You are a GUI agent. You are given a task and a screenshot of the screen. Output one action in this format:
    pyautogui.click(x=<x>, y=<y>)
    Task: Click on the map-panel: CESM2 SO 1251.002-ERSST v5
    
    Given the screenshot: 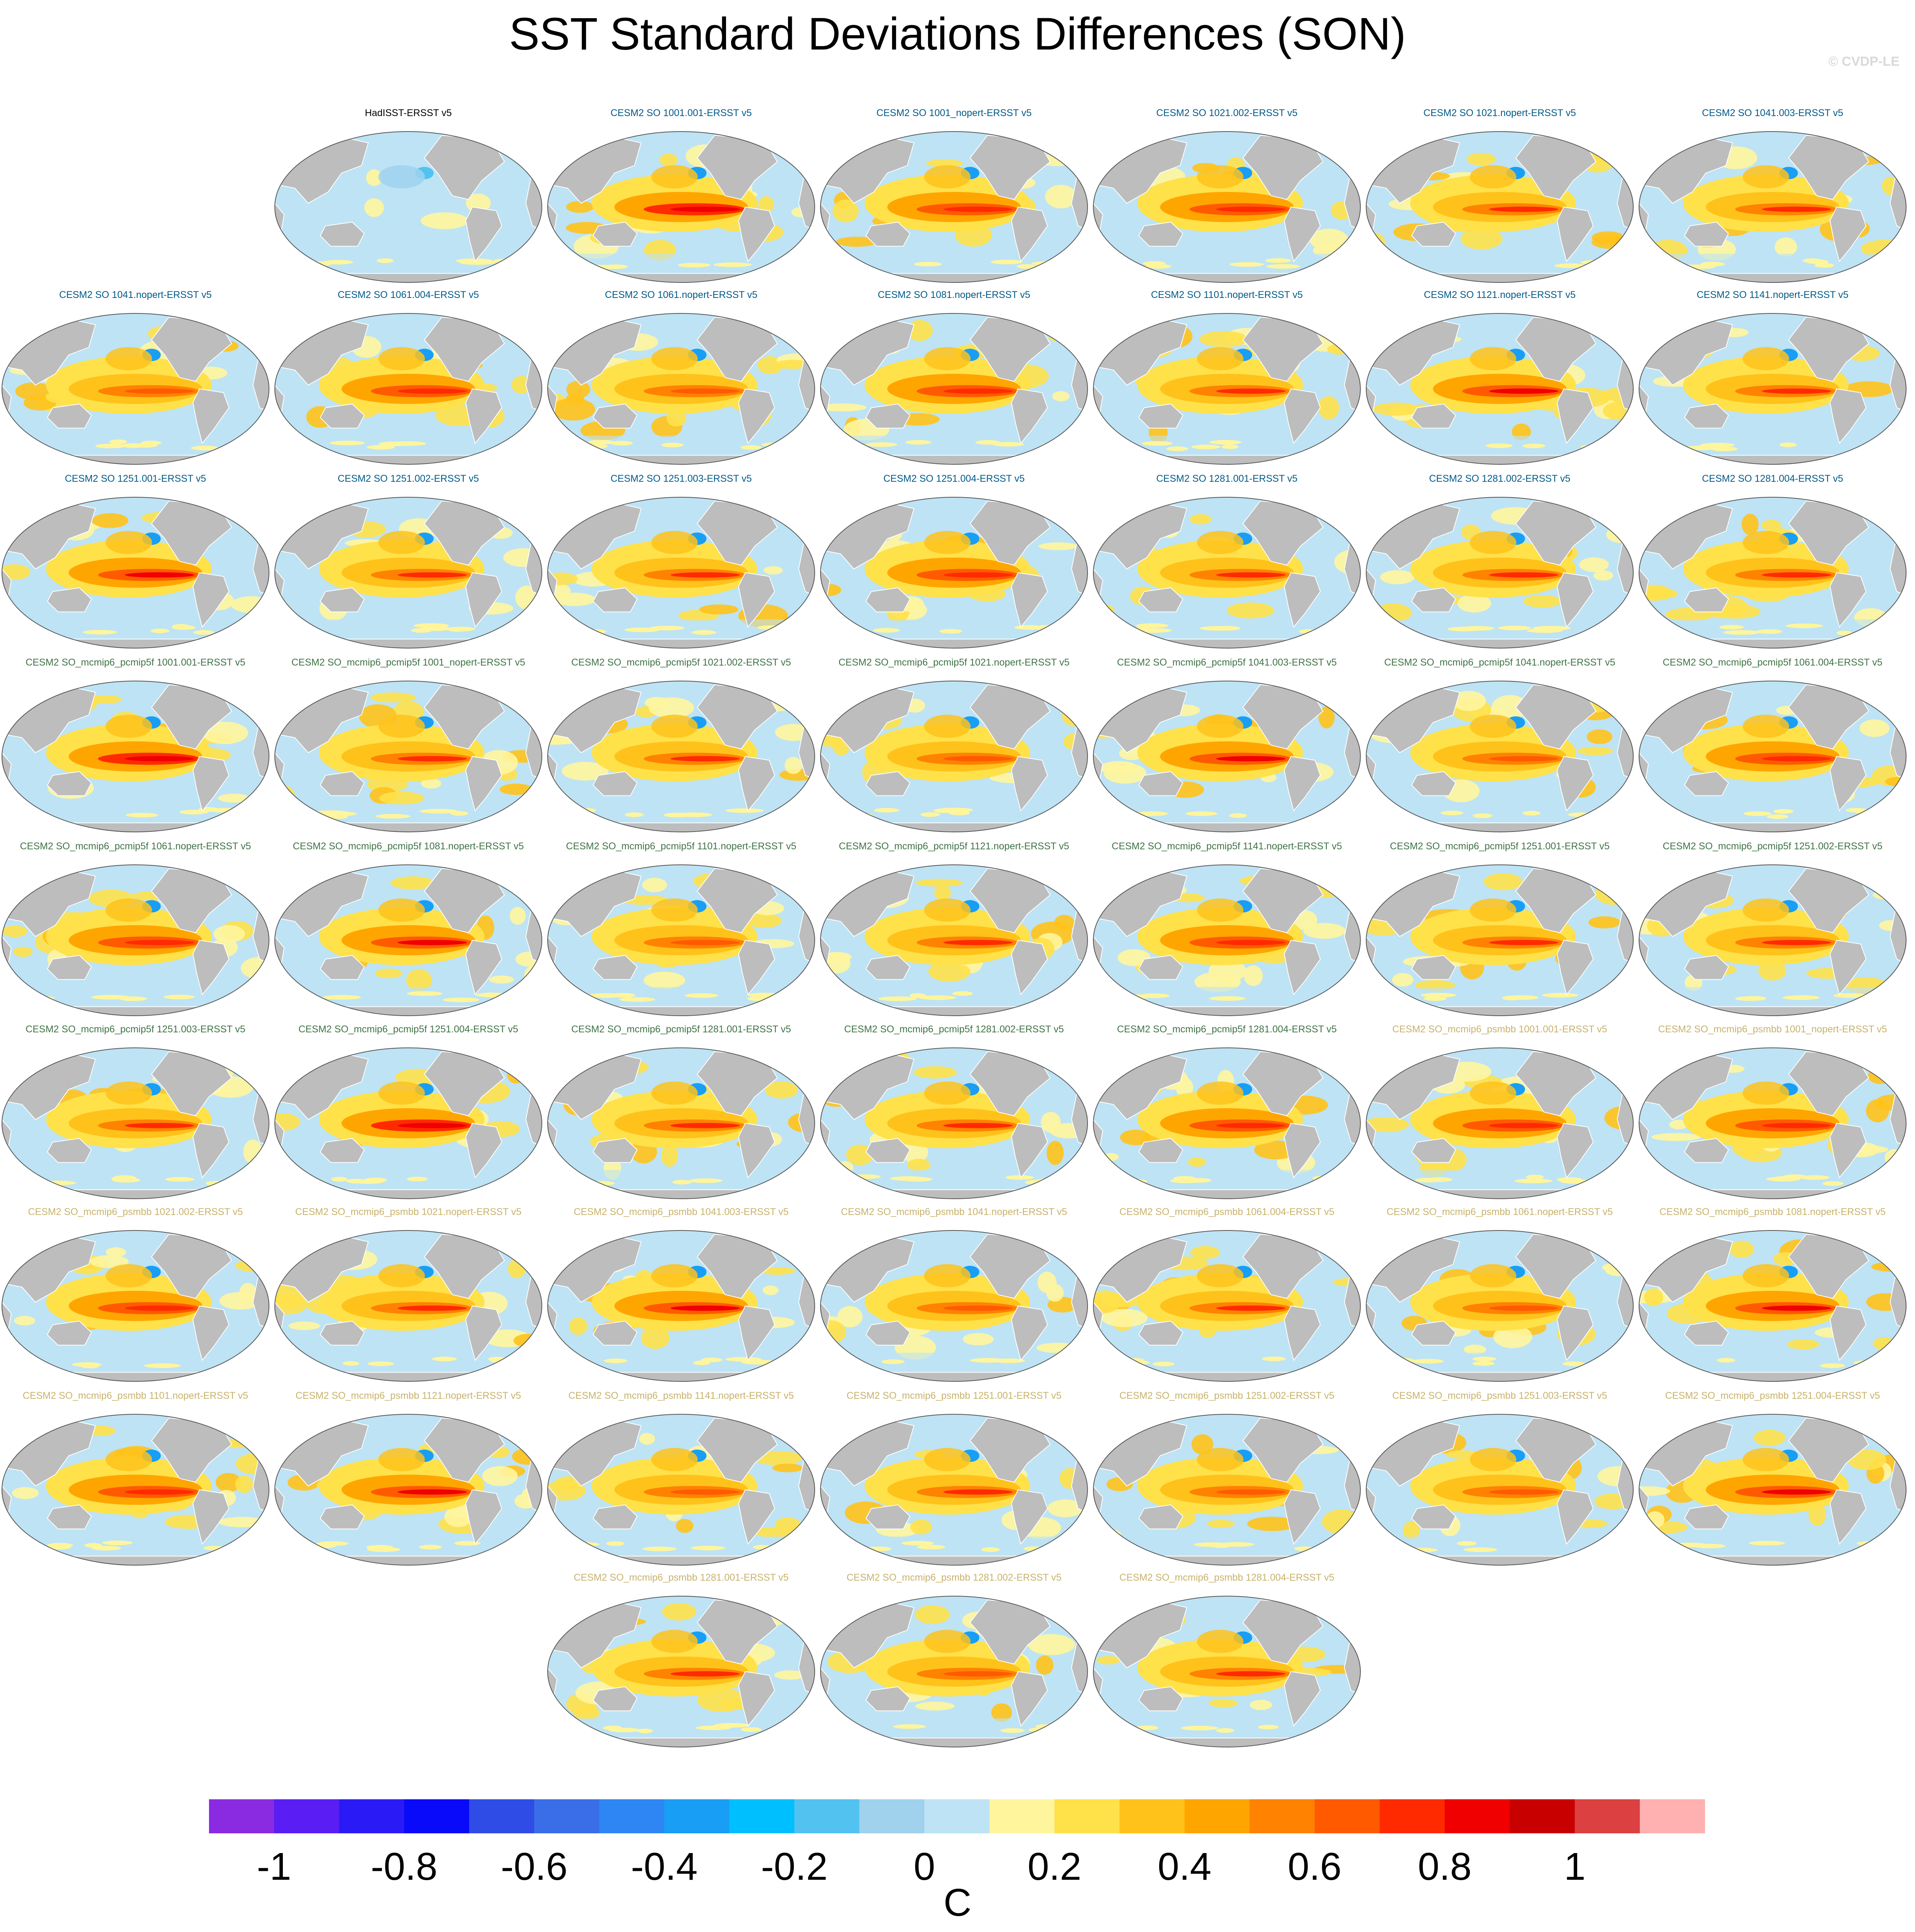 What is the action you would take?
    pyautogui.click(x=408, y=561)
    